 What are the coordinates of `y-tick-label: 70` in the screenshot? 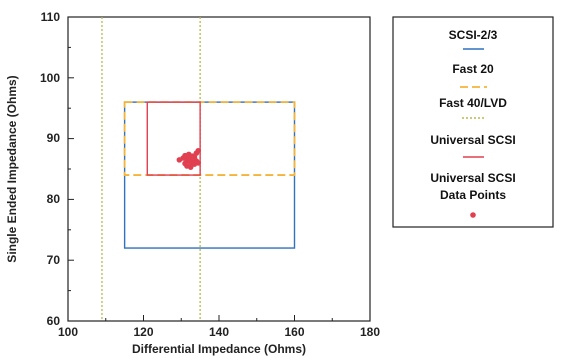 It's located at (54, 260).